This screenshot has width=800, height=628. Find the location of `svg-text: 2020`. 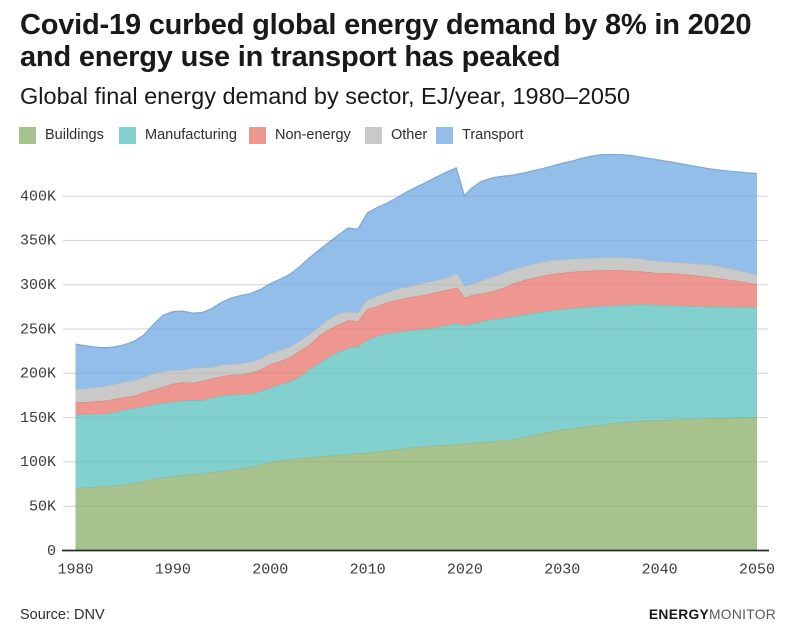

svg-text: 2020 is located at coordinates (465, 570).